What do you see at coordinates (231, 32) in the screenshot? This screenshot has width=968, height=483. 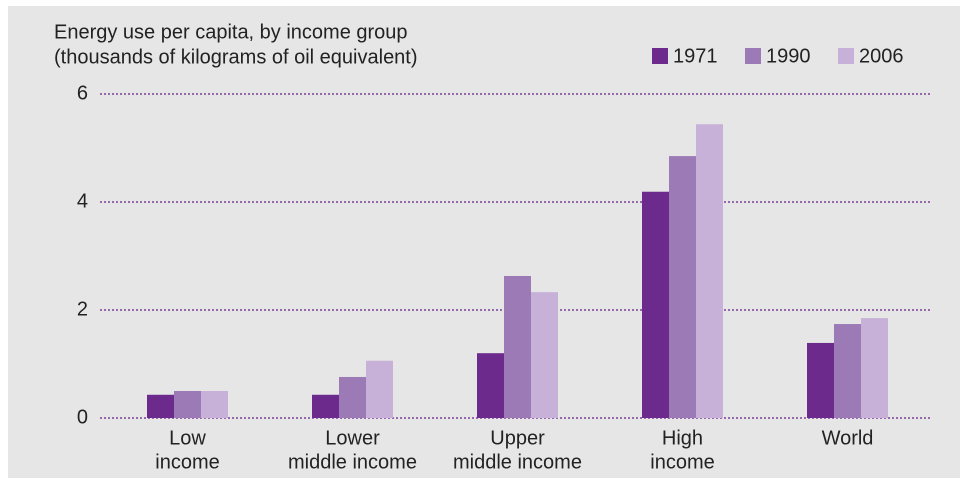 I see `chart-title: Energy use per capita, by income group` at bounding box center [231, 32].